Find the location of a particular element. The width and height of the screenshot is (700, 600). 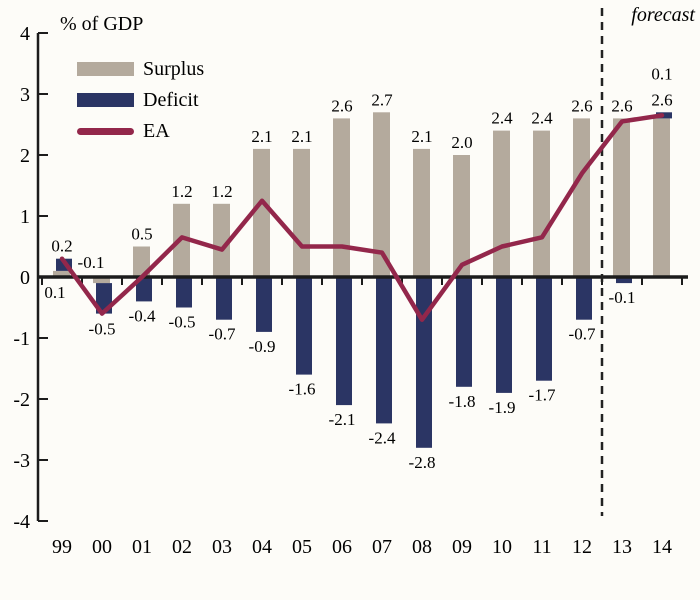

label-deficit-09: -1.8 is located at coordinates (462, 401).